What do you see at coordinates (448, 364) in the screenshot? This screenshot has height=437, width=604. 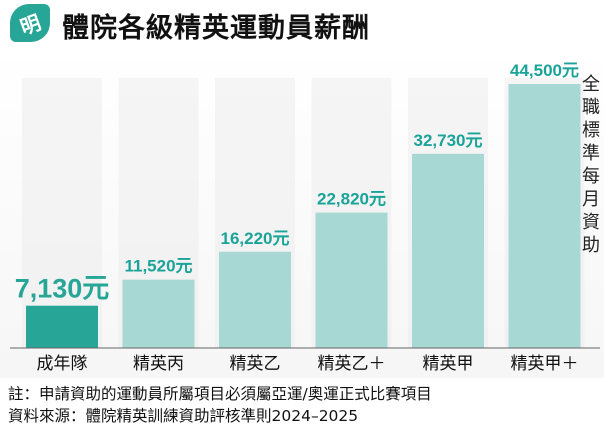 I see `category-label: 精英甲` at bounding box center [448, 364].